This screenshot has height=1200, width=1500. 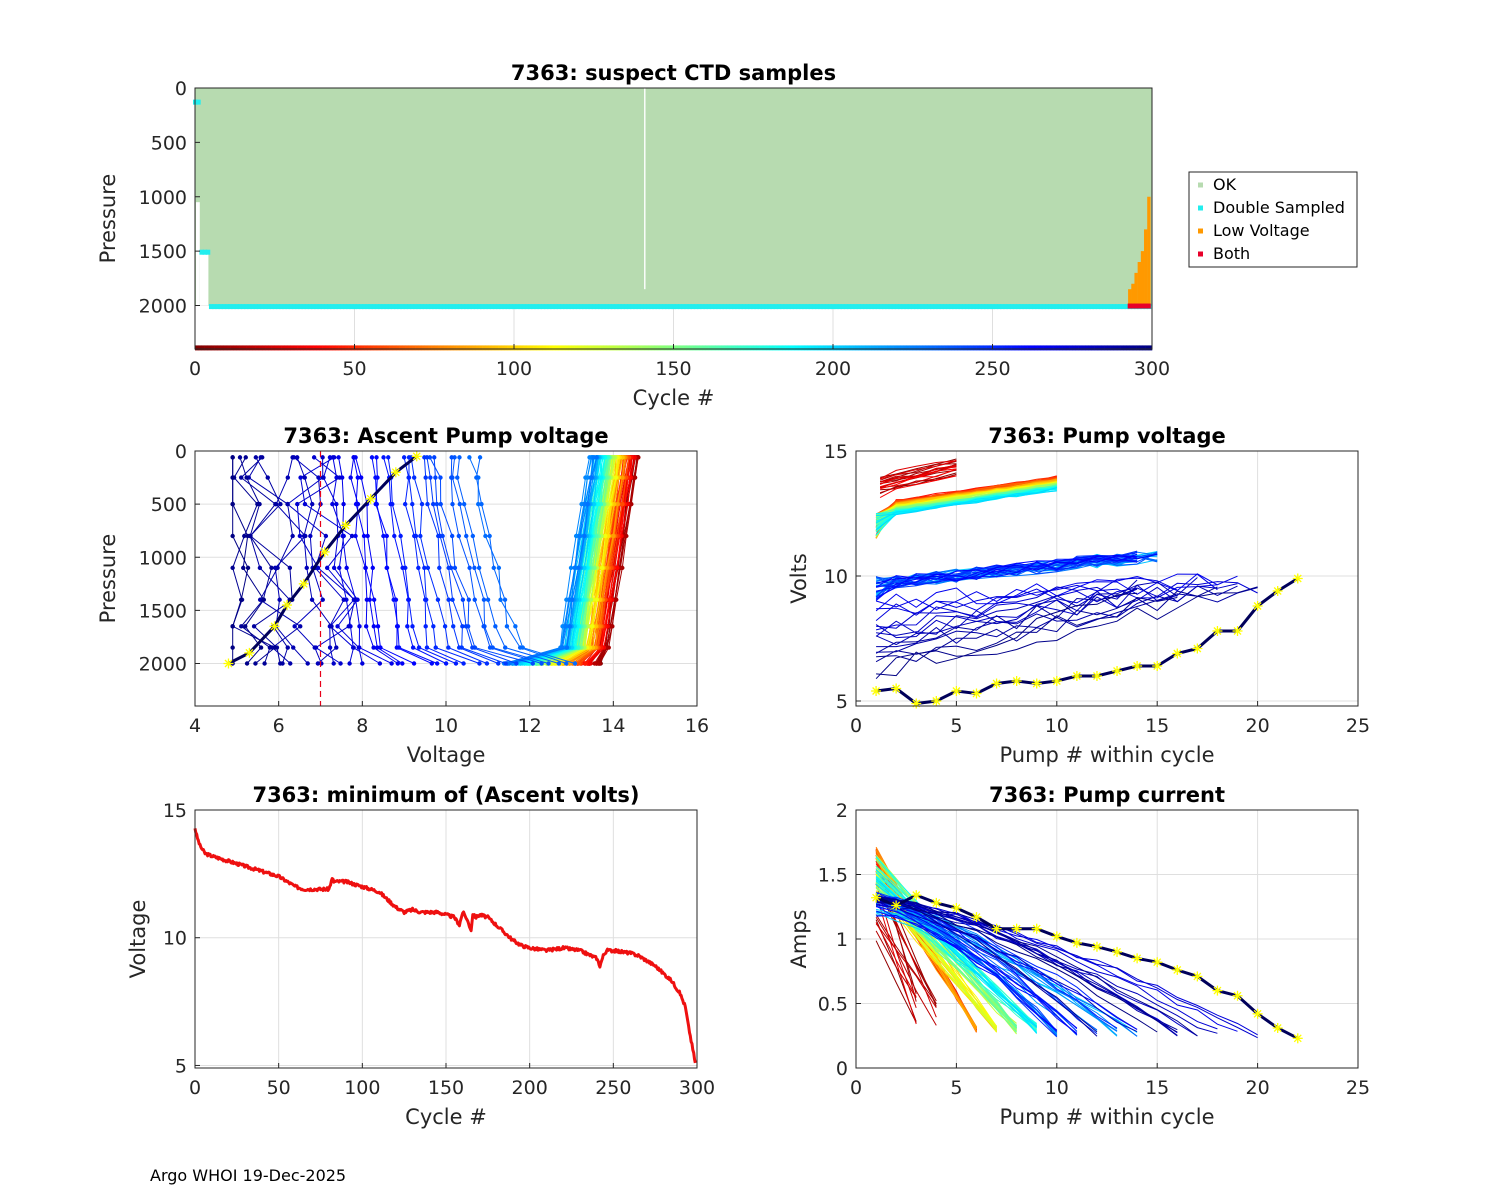 I want to click on axes-frame, so click(x=673, y=218).